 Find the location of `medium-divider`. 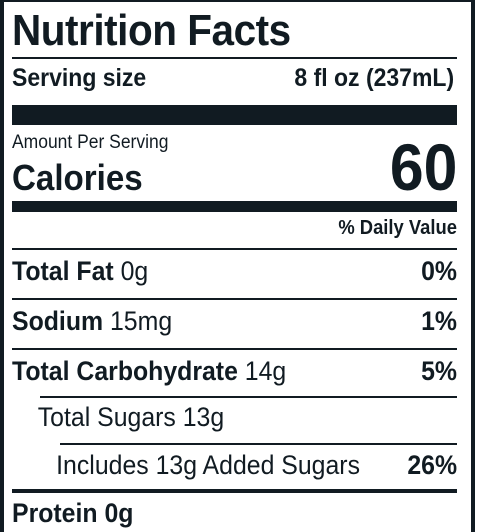

medium-divider is located at coordinates (234, 206).